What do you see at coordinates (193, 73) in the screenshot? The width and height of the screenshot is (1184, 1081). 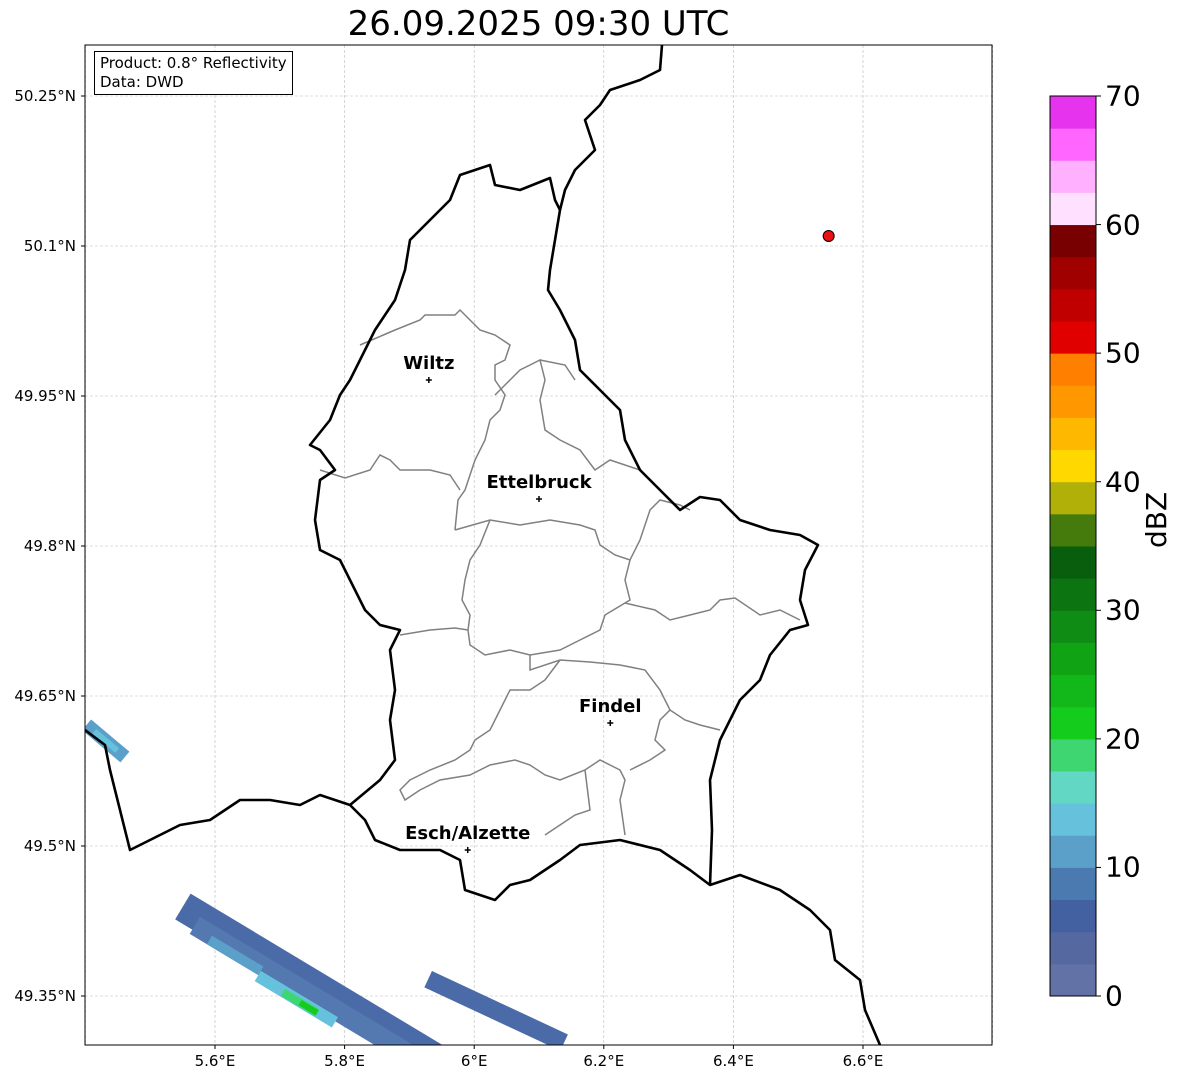 I see `info-box: Product: 0.8° Reflectivity Data: DWD` at bounding box center [193, 73].